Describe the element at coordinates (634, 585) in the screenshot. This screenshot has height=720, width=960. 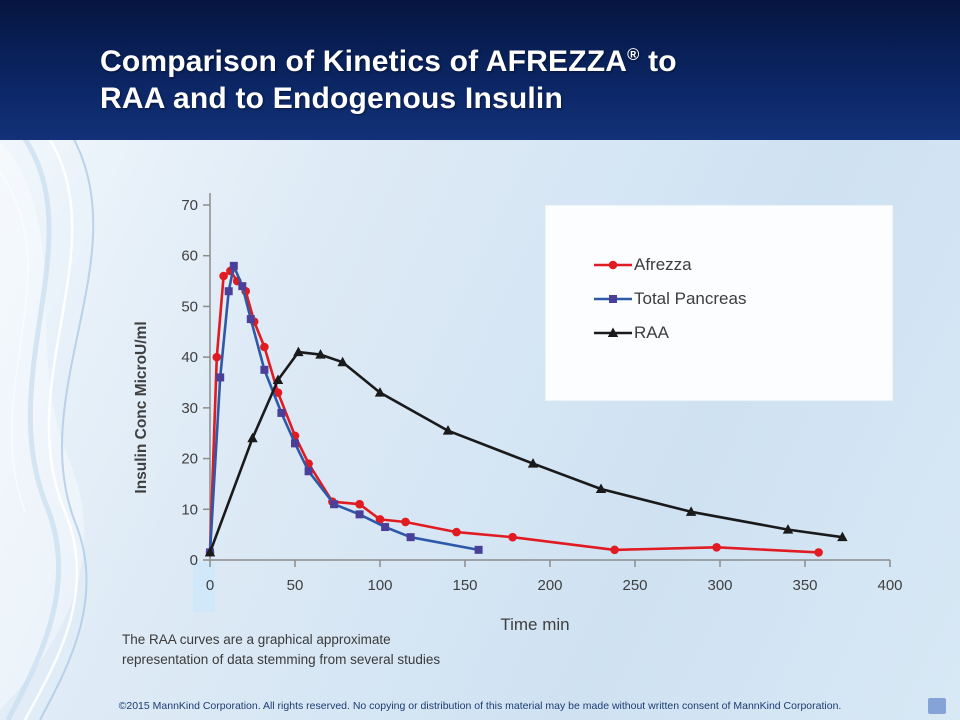
I see `x-tick-label: 250` at that location.